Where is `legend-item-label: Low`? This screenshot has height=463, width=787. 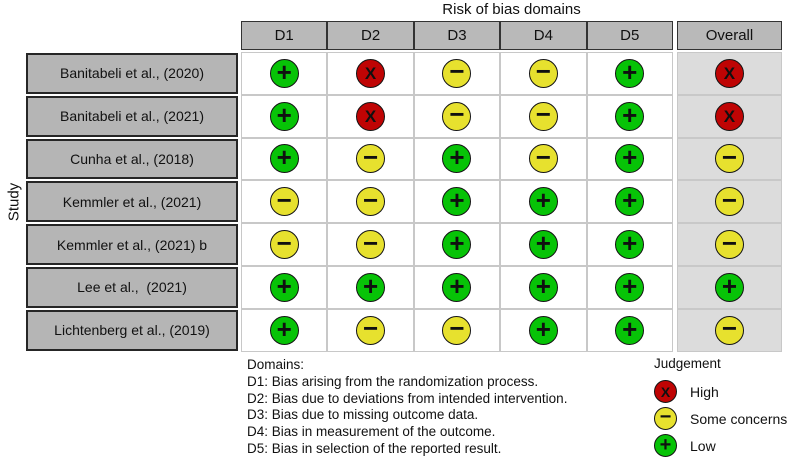 legend-item-label: Low is located at coordinates (703, 445).